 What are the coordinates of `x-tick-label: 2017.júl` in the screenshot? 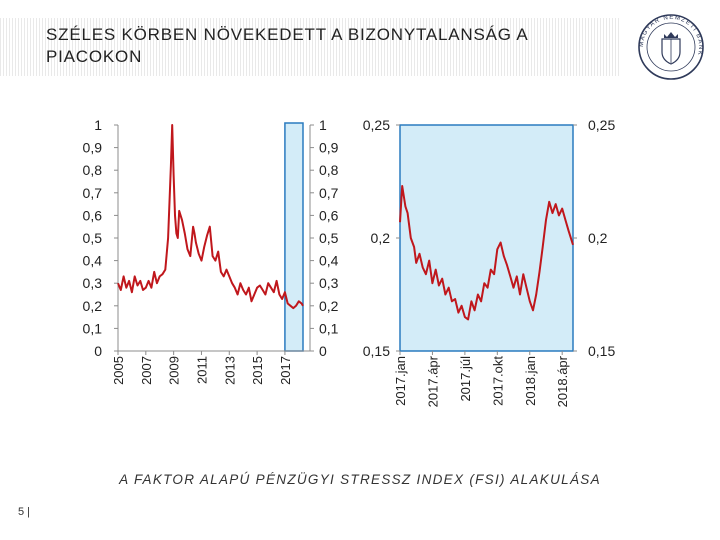 It's located at (465, 379).